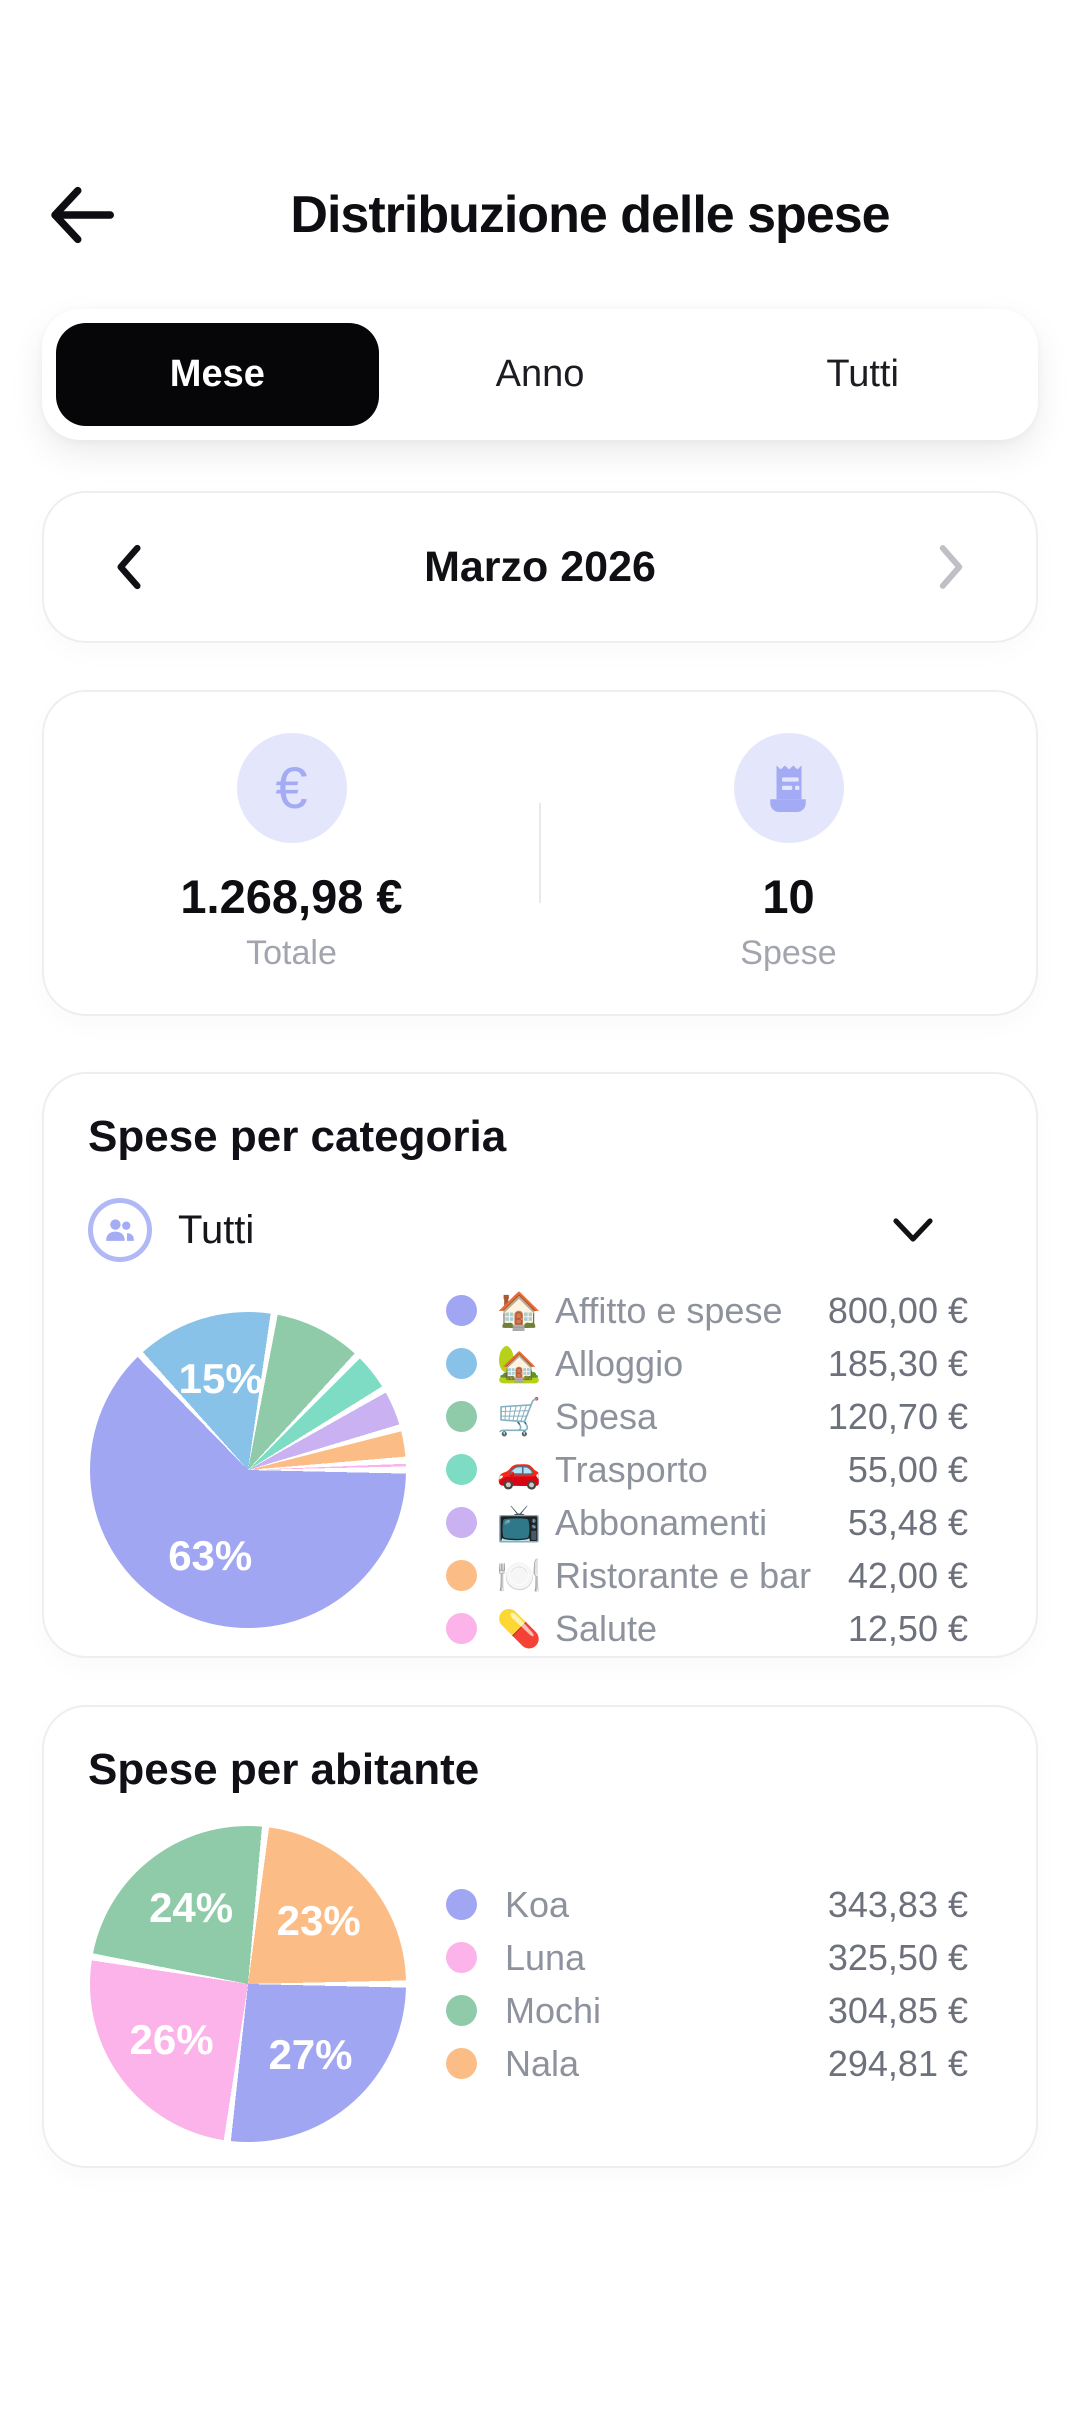 The image size is (1080, 2424). What do you see at coordinates (897, 1363) in the screenshot?
I see `legend-value: 185,30 €` at bounding box center [897, 1363].